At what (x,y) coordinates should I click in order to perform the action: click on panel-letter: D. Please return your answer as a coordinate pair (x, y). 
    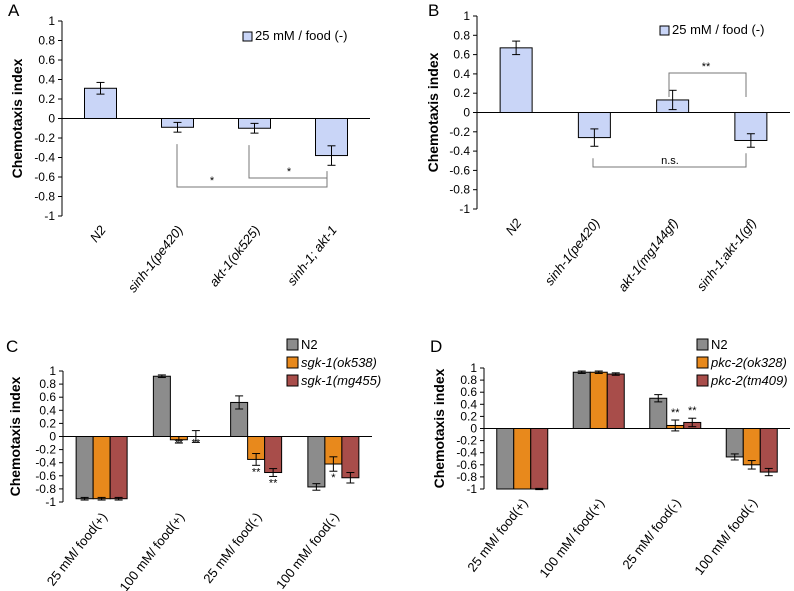
    Looking at the image, I should click on (436, 346).